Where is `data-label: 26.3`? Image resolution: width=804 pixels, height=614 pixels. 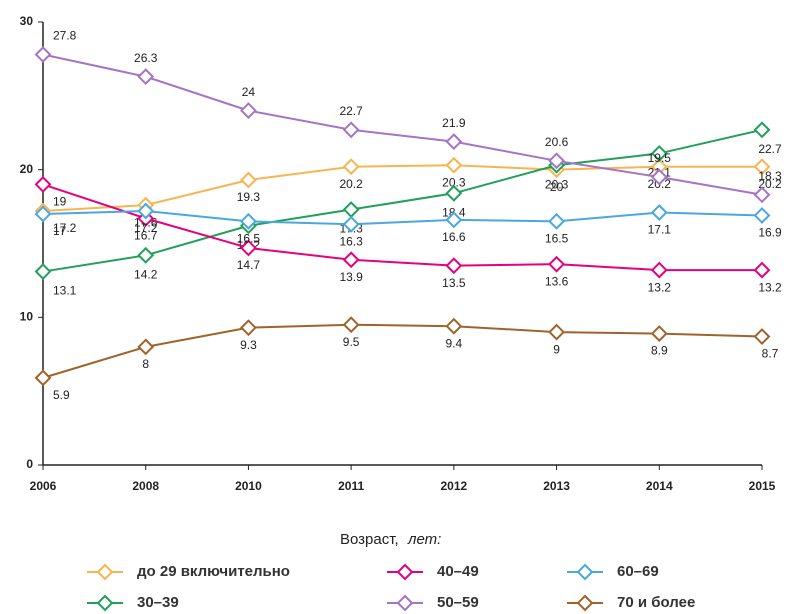
data-label: 26.3 is located at coordinates (146, 58).